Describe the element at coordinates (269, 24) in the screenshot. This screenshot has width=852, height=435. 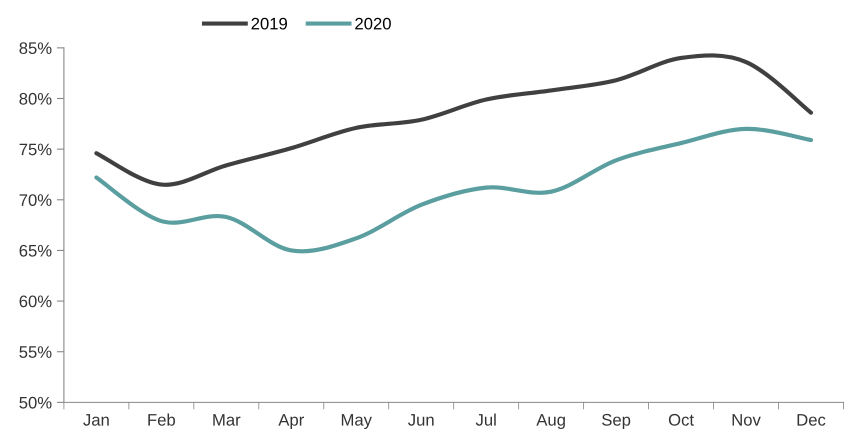
I see `legend-label: 2019` at that location.